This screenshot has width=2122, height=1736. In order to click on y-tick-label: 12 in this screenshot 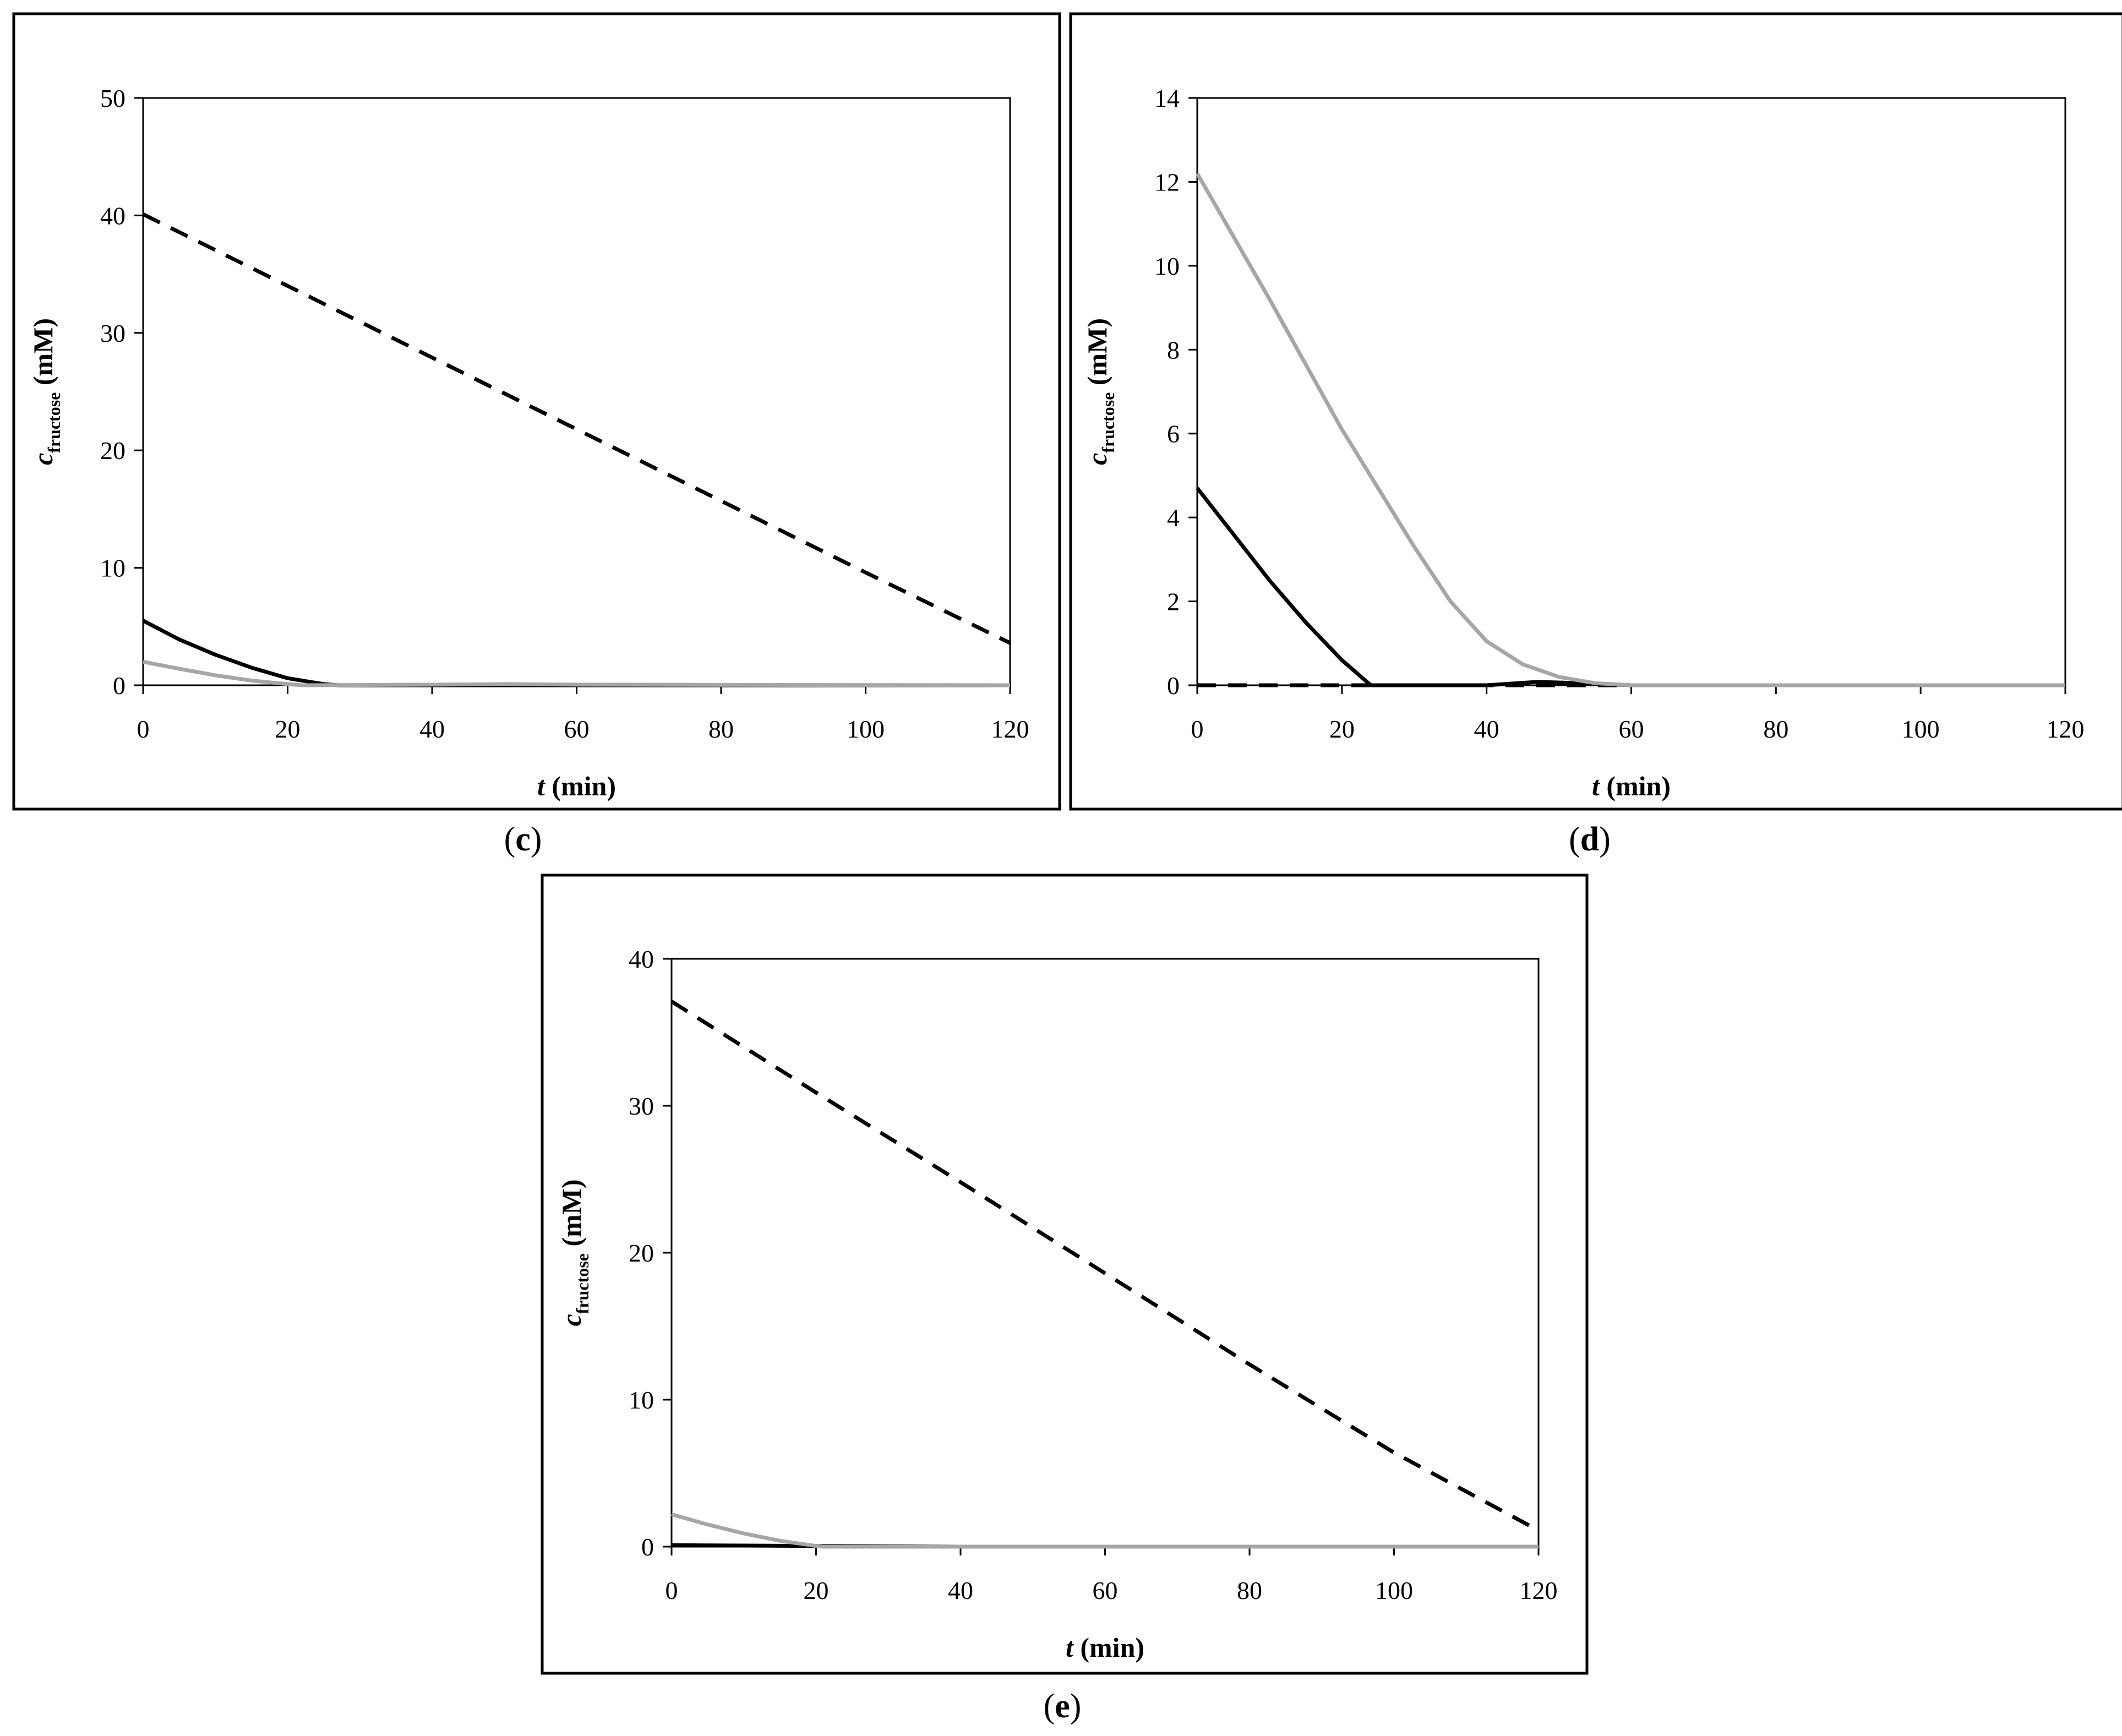, I will do `click(1167, 182)`.